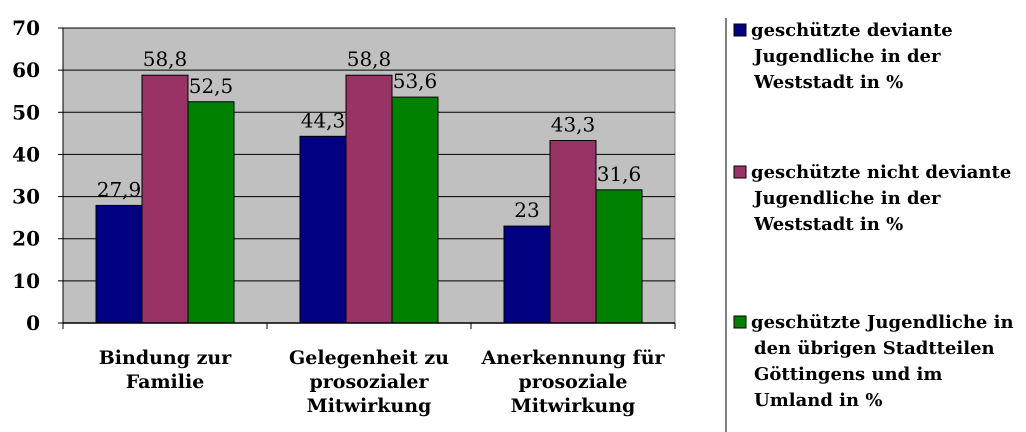 The height and width of the screenshot is (432, 1026). Describe the element at coordinates (882, 322) in the screenshot. I see `legend-label: geschützte Jugendliche in` at that location.